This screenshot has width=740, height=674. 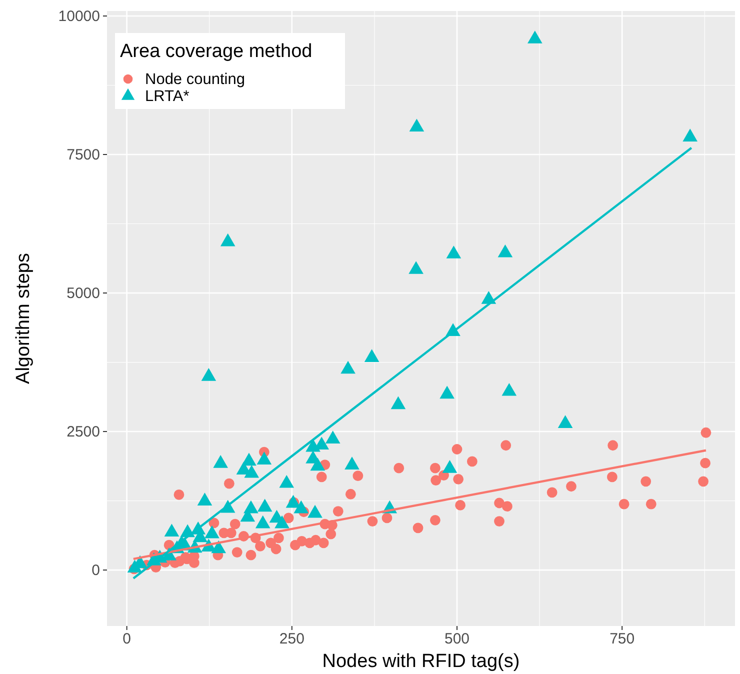 I want to click on legend-label: Node counting, so click(x=195, y=79).